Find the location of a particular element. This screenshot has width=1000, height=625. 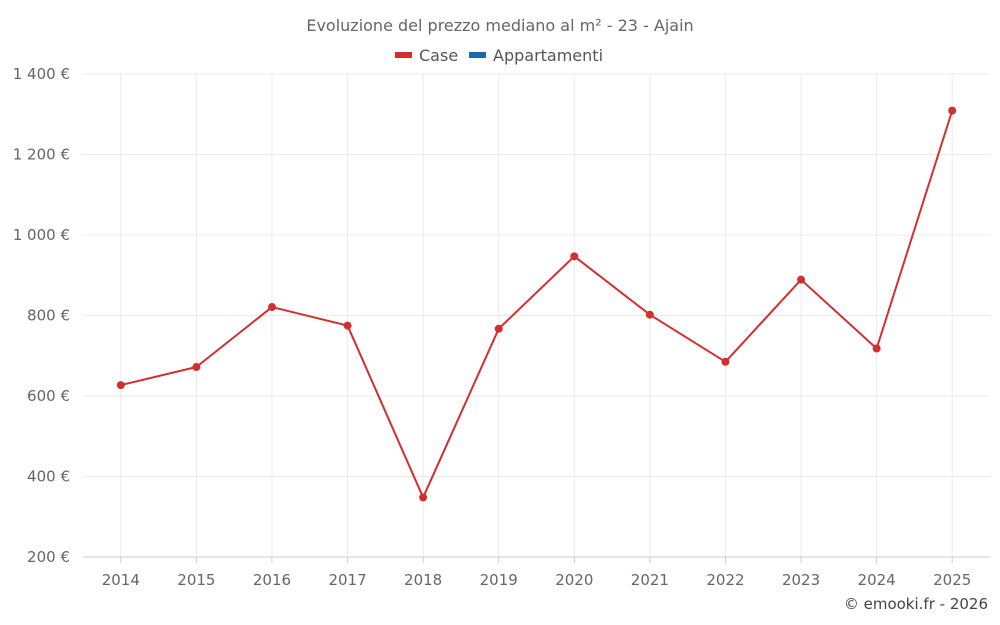

x-tick-label: 2023 is located at coordinates (801, 580).